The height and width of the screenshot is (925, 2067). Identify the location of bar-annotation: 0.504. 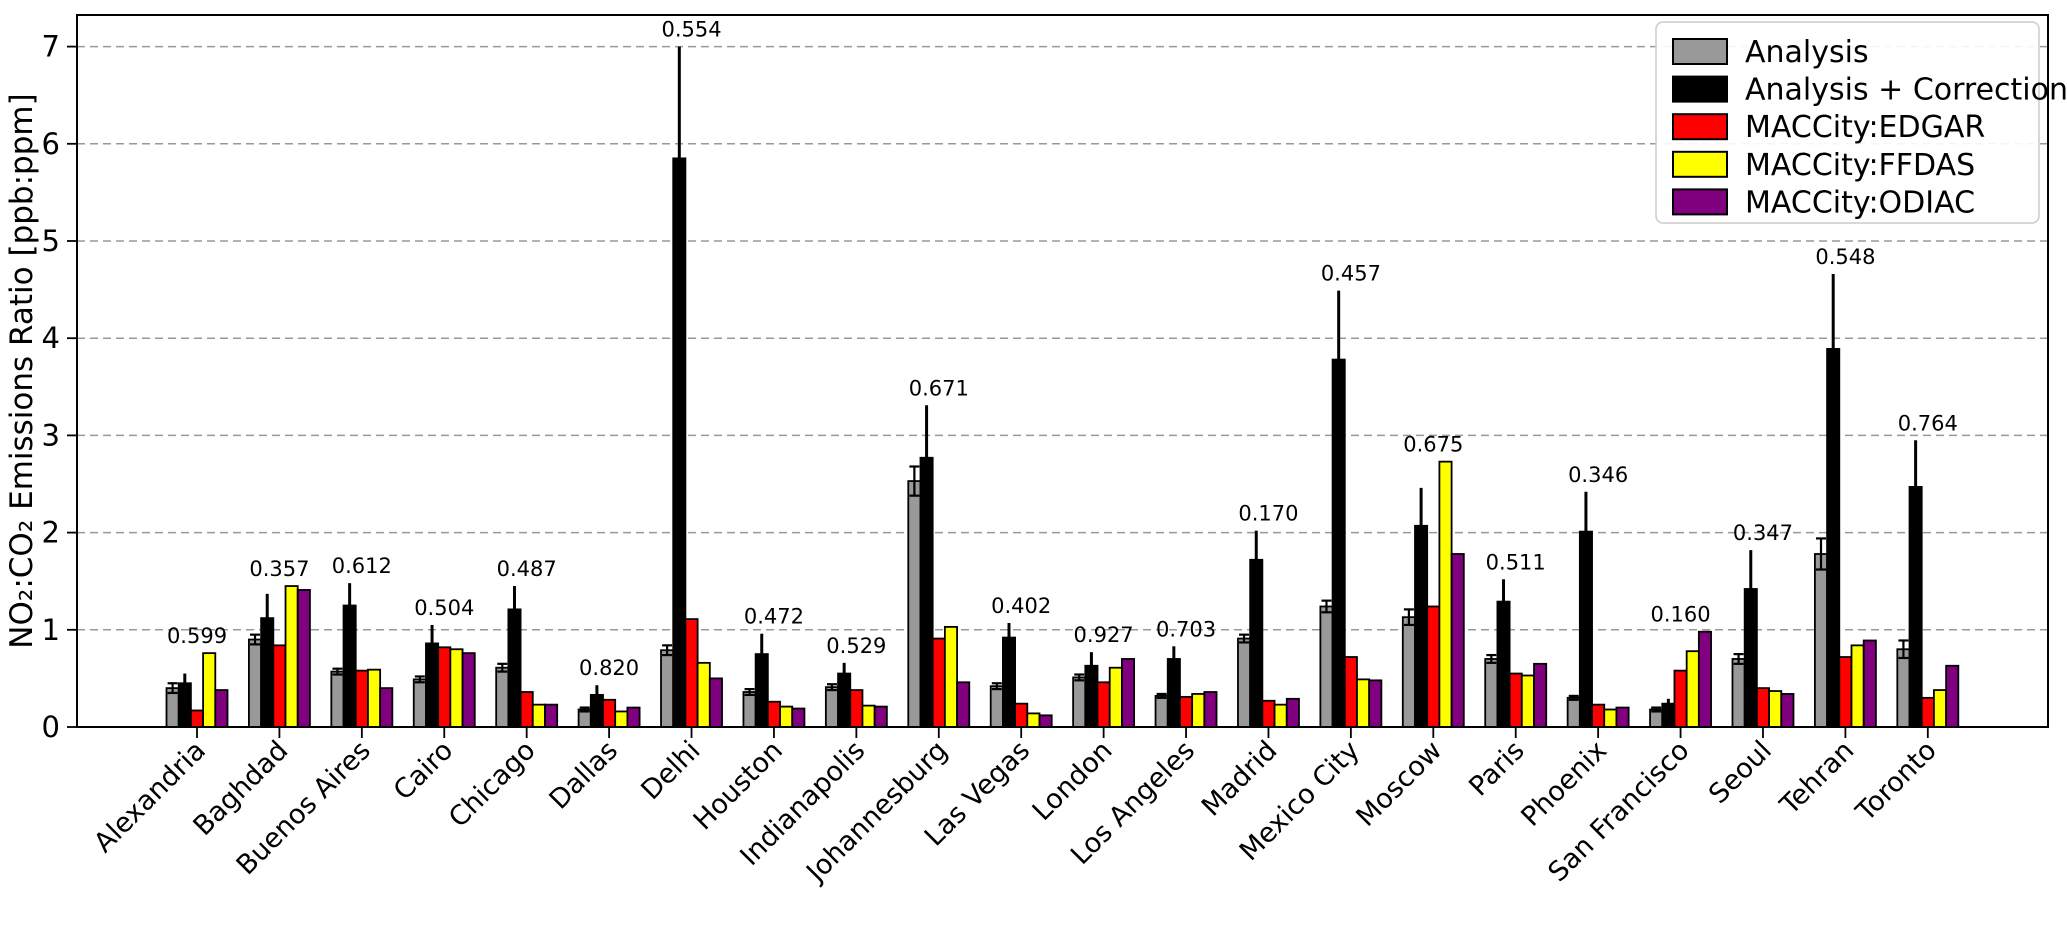
(444, 608).